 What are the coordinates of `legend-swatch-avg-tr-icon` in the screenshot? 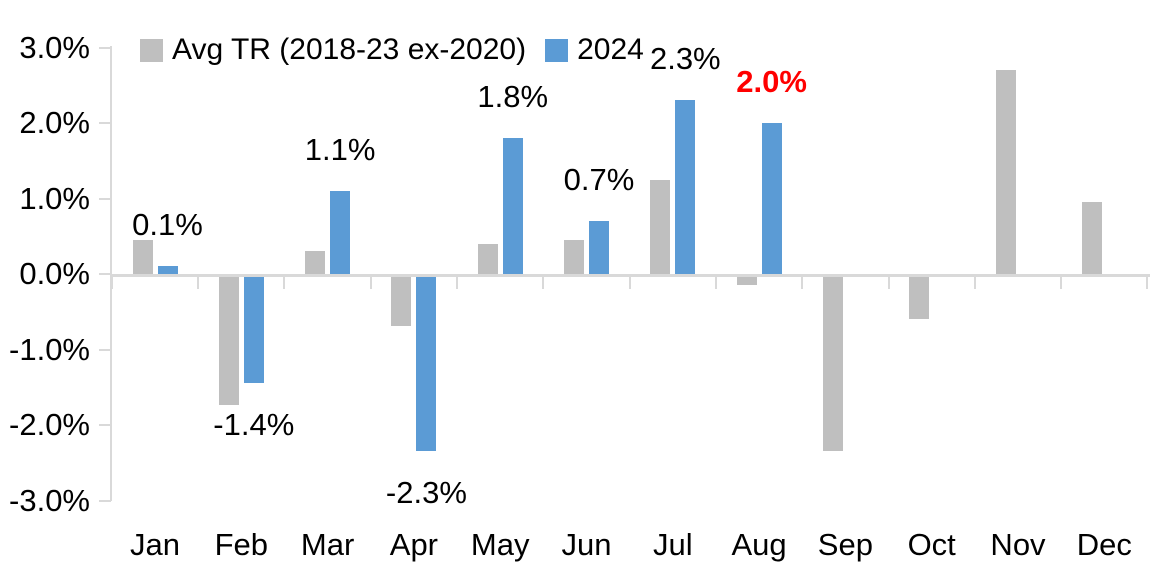 It's located at (151, 50).